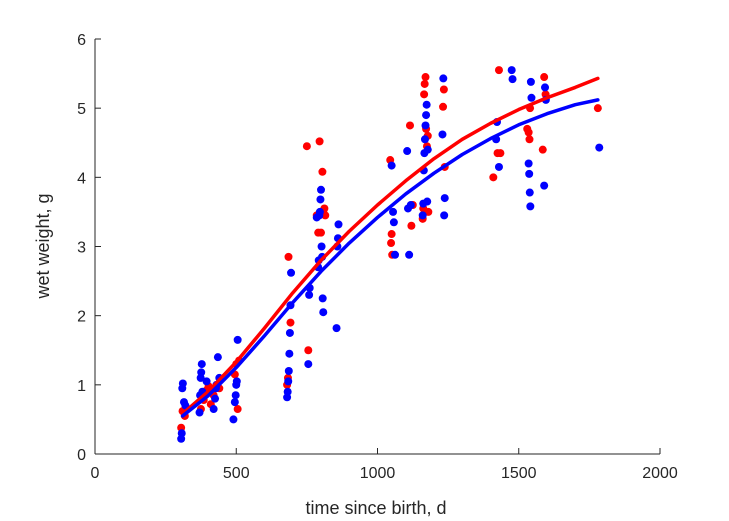  I want to click on x-axis-label: time since birth, d, so click(375, 508).